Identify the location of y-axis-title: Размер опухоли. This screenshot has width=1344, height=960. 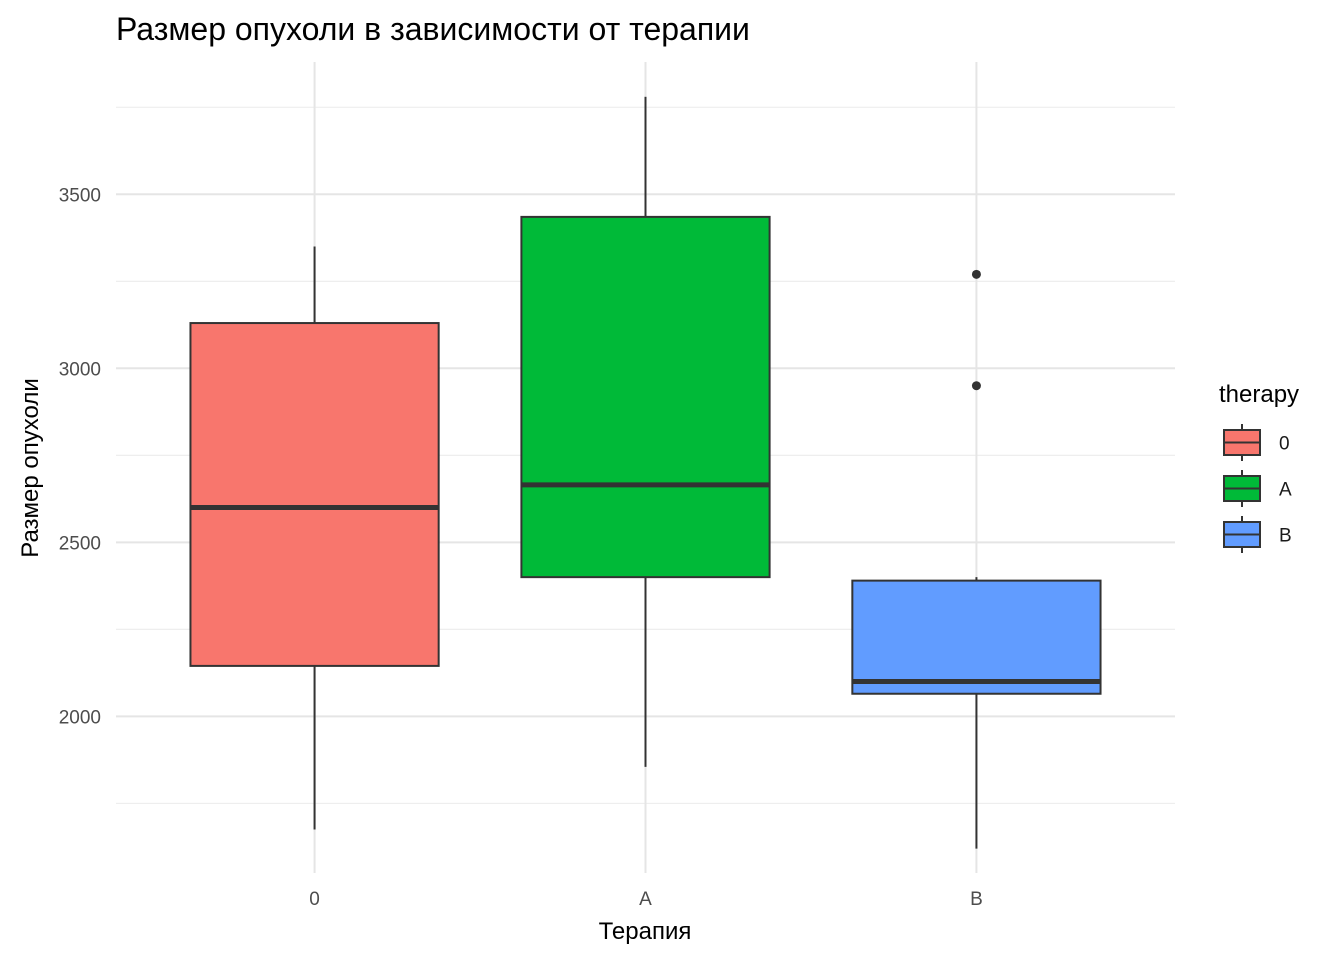
(30, 467).